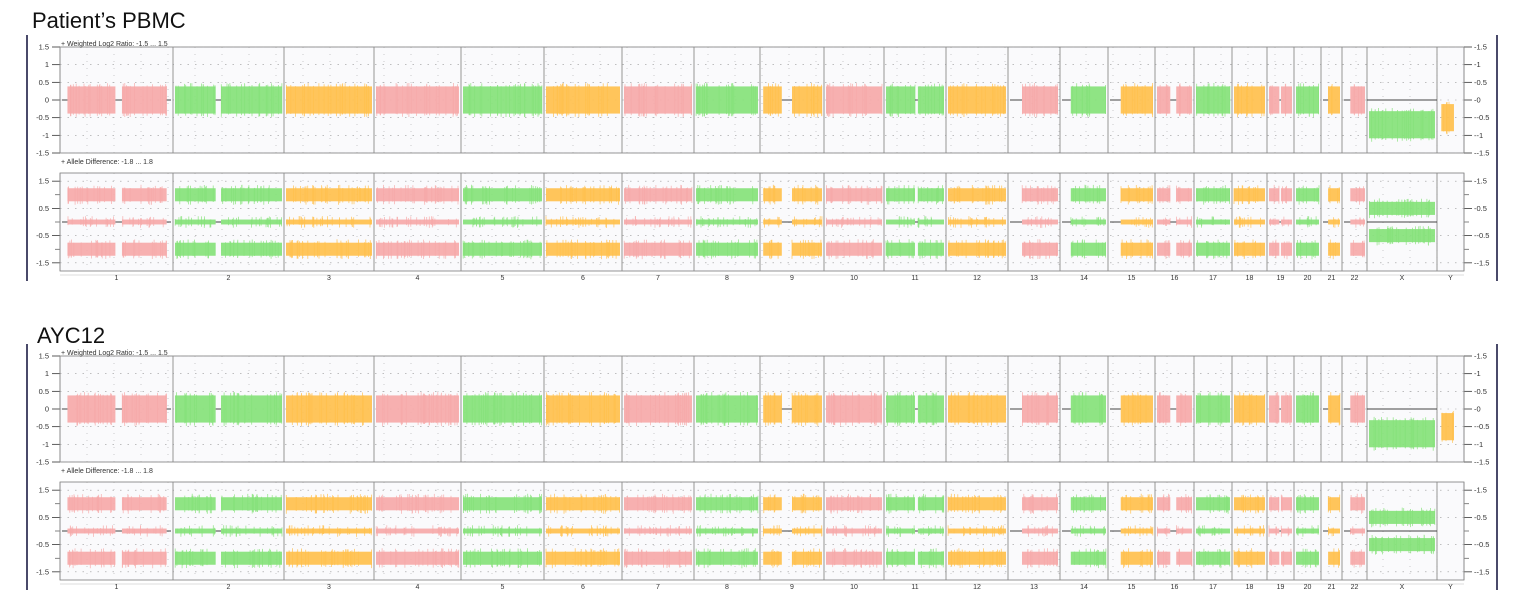  What do you see at coordinates (503, 100) in the screenshot?
I see `chromosome-5-points` at bounding box center [503, 100].